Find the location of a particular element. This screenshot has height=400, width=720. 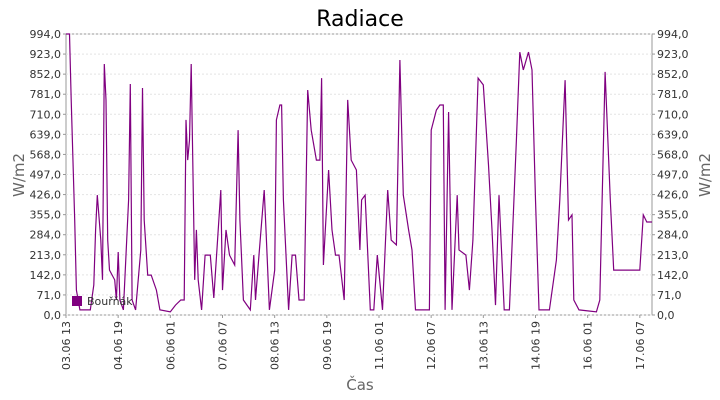

y-tick-label: 994,0 is located at coordinates (46, 34).